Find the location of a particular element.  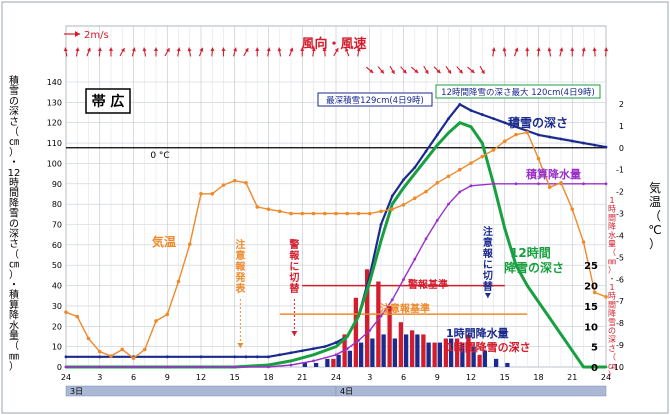

y-tick-right: -3 is located at coordinates (620, 214).